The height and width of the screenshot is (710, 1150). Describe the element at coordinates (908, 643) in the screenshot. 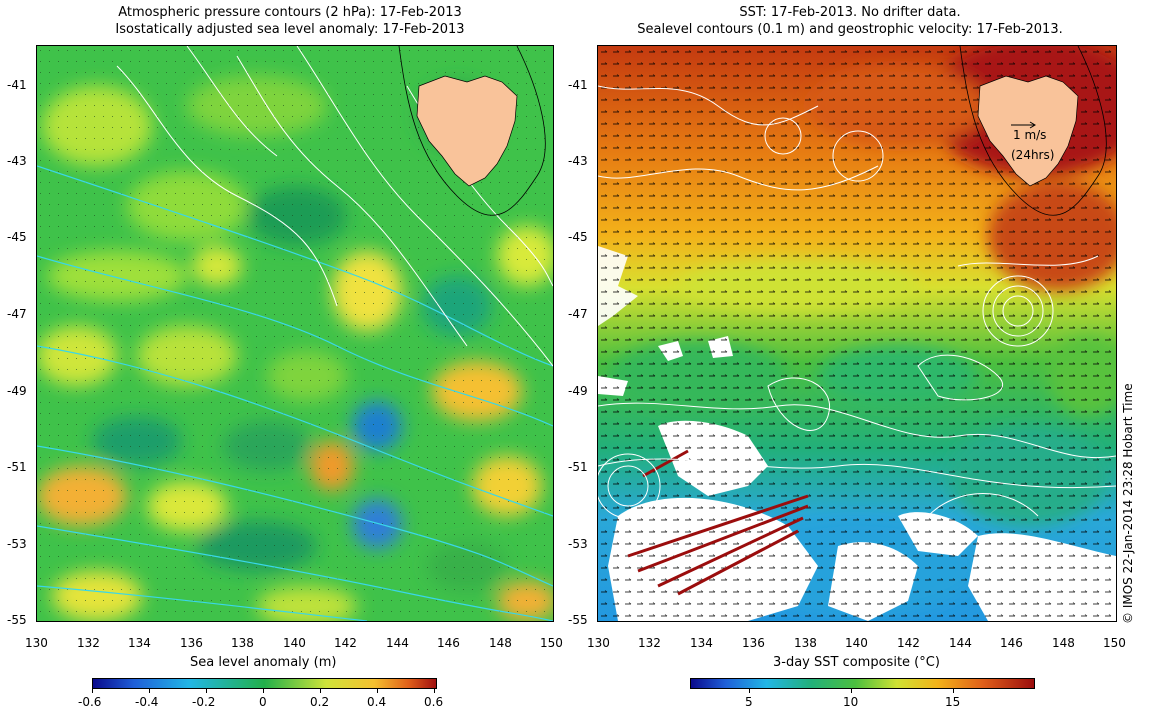

I see `right-lon-label: 142` at that location.